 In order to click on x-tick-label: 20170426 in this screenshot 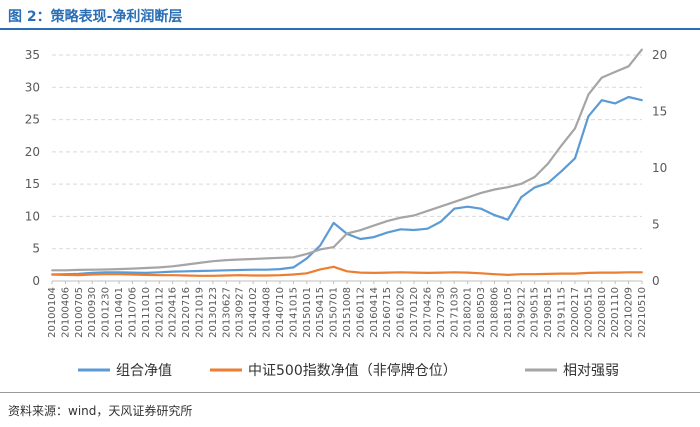, I will do `click(427, 312)`.